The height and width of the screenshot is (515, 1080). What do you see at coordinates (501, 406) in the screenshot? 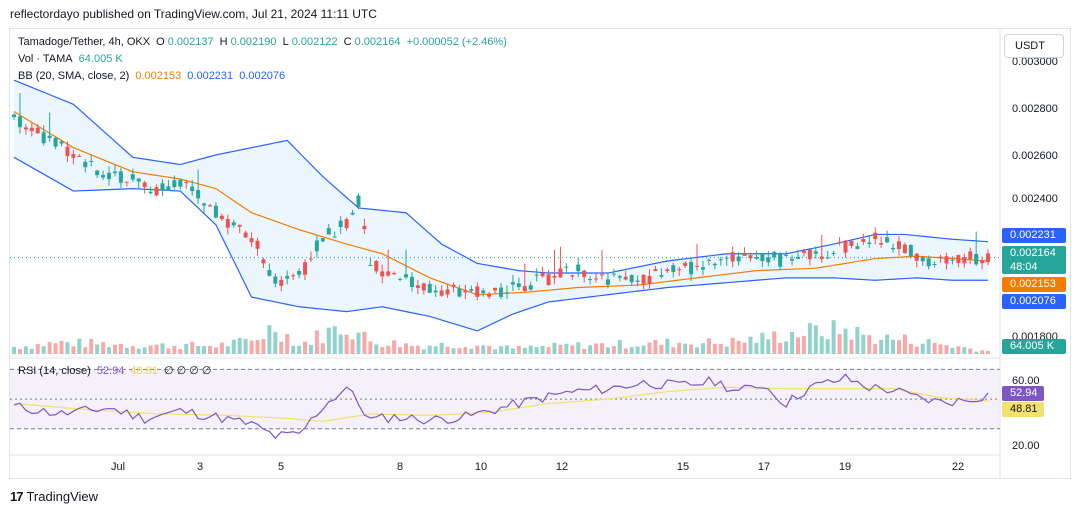
I see `rsi-line` at bounding box center [501, 406].